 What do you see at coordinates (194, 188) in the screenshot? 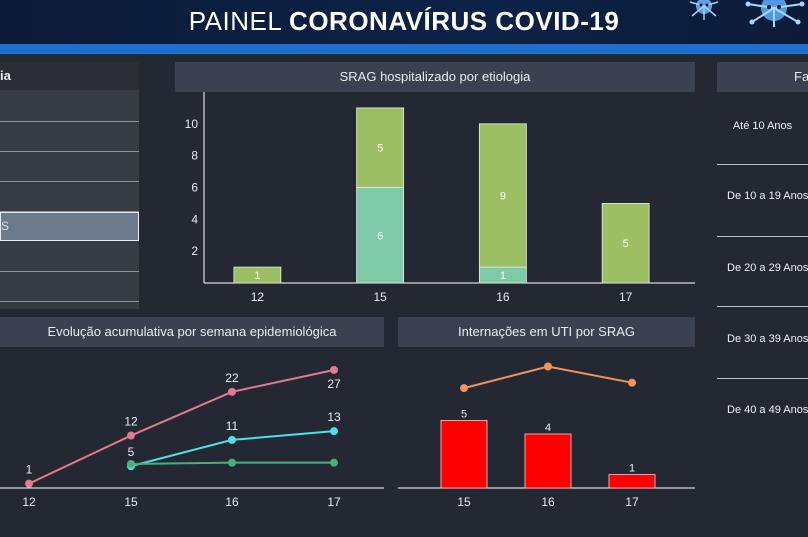
I see `y-tick-label: 6` at bounding box center [194, 188].